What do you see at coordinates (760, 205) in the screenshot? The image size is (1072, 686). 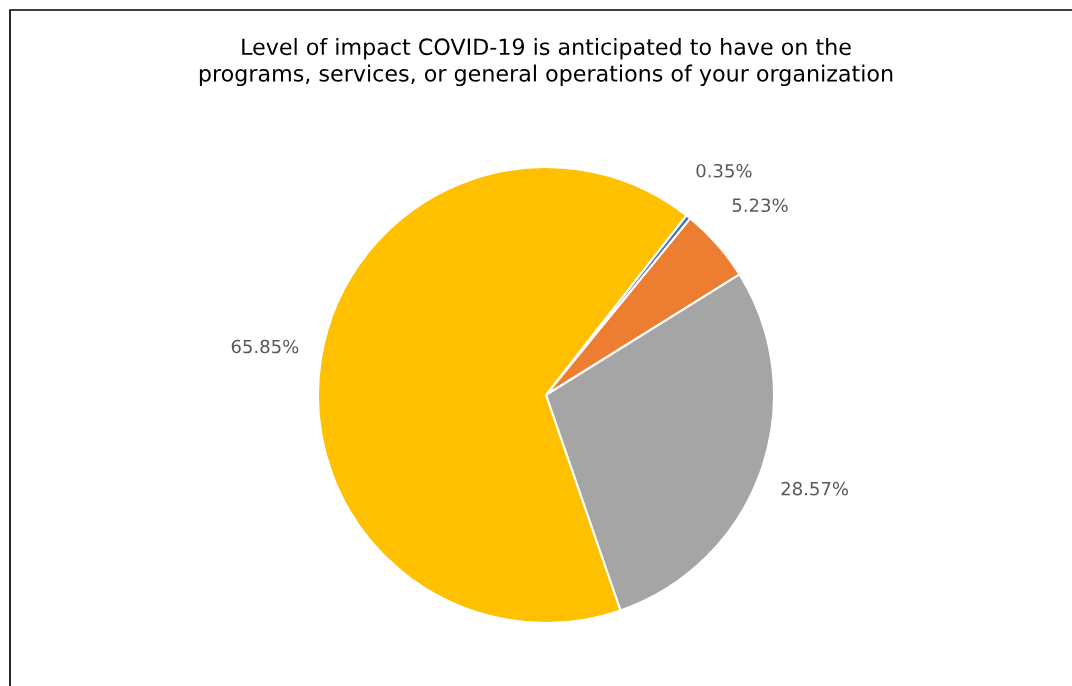 I see `data-label: 5.23%` at bounding box center [760, 205].